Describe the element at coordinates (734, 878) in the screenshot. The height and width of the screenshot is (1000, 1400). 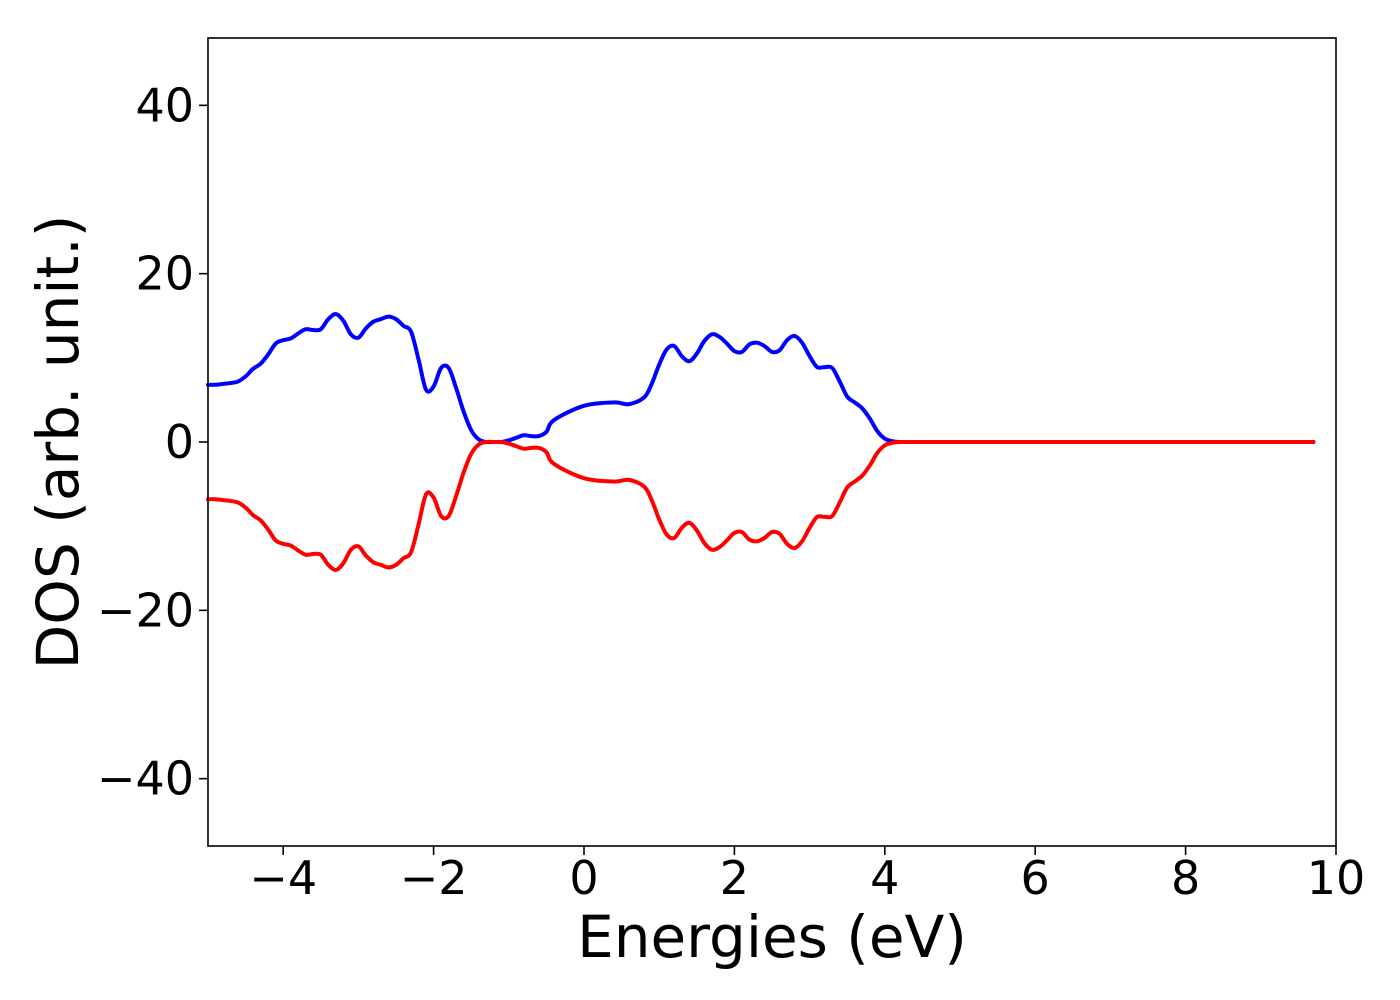
I see `x-tick-label: 2` at that location.